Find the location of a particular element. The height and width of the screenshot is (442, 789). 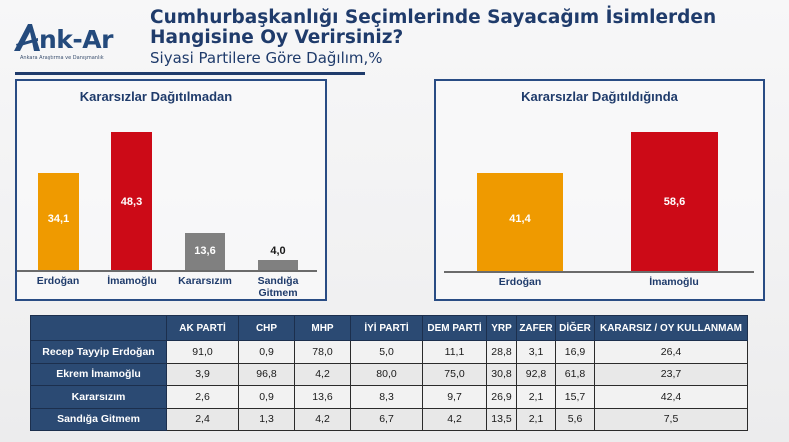

bar-kararsizim: 13,6 is located at coordinates (205, 251).